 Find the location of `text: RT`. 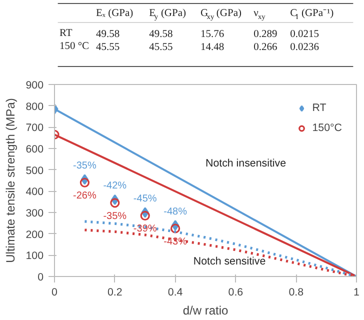

text: RT is located at coordinates (66, 33).